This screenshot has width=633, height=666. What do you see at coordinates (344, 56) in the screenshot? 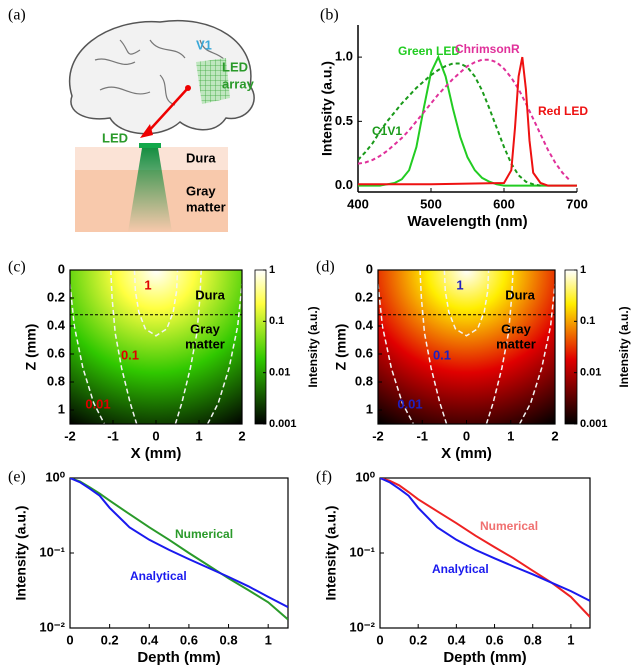
I see `y-tick-label: 1.0` at bounding box center [344, 56].